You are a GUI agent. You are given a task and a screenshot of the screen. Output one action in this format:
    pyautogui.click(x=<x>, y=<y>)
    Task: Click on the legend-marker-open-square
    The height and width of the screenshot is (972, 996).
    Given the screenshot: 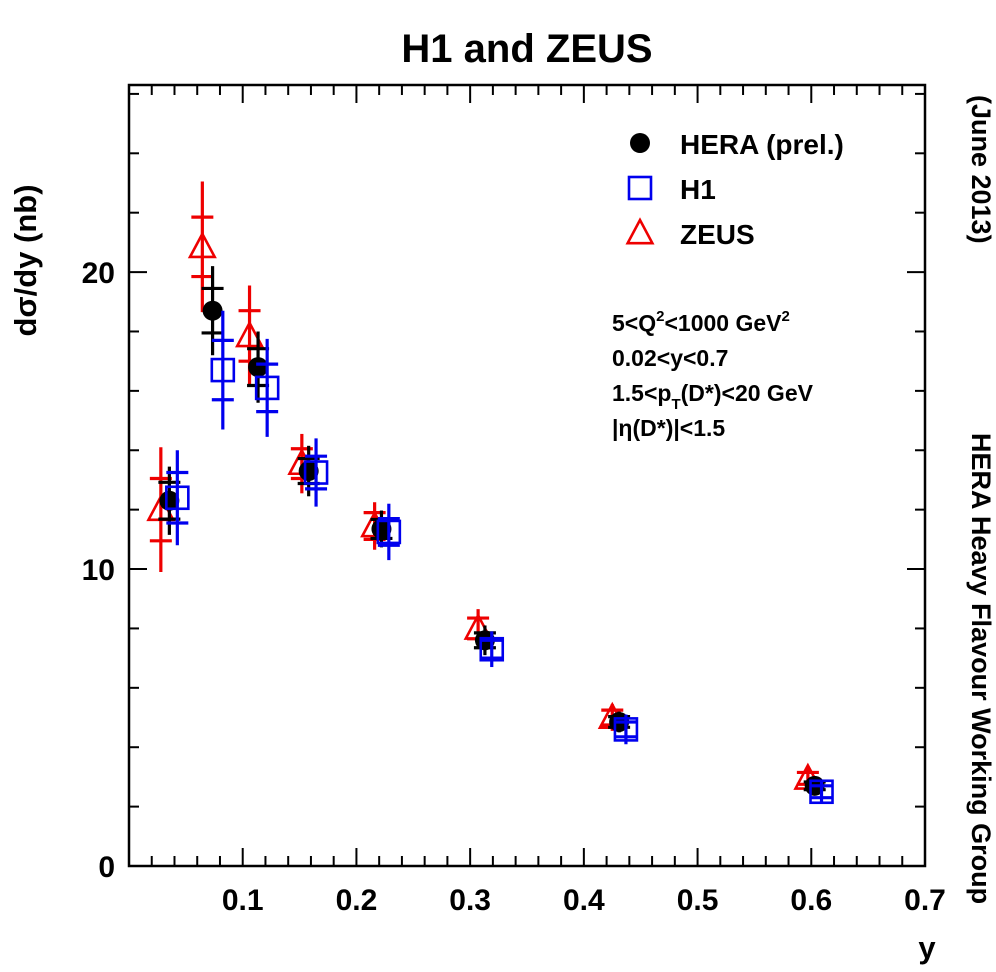 What is the action you would take?
    pyautogui.click(x=640, y=188)
    